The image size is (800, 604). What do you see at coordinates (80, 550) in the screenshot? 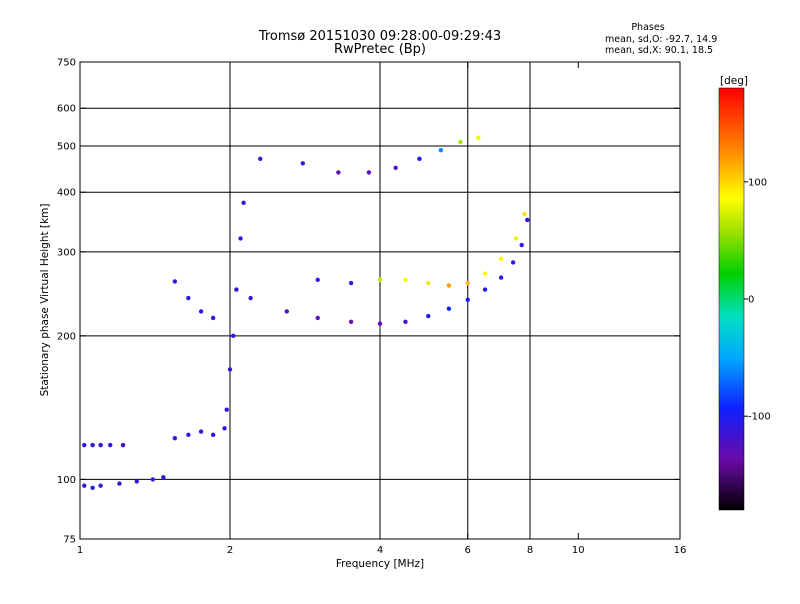
I see `x-tick-label: 1` at bounding box center [80, 550].